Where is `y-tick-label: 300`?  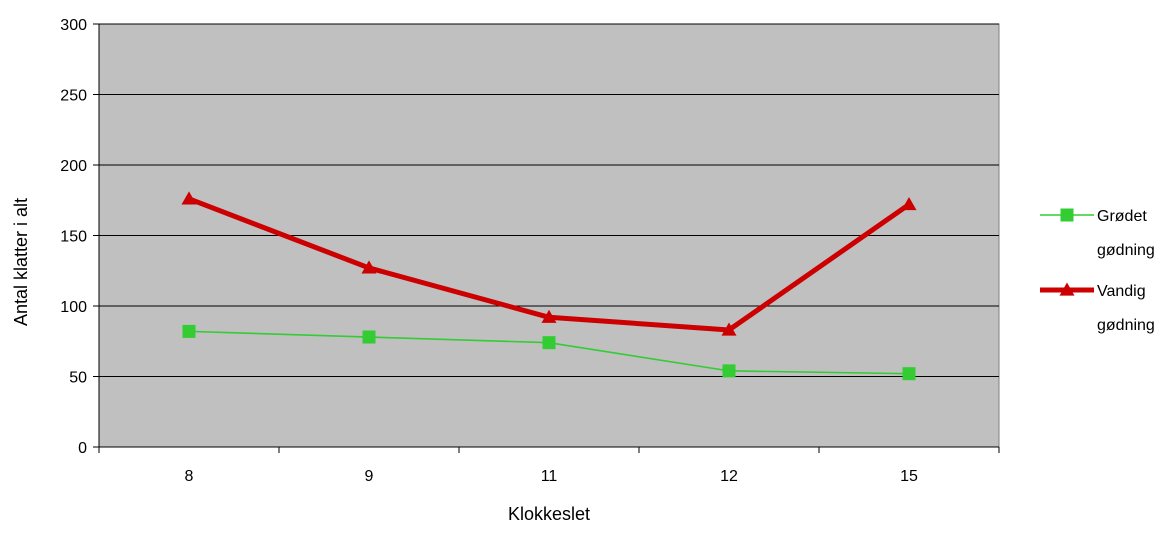
y-tick-label: 300 is located at coordinates (73, 25).